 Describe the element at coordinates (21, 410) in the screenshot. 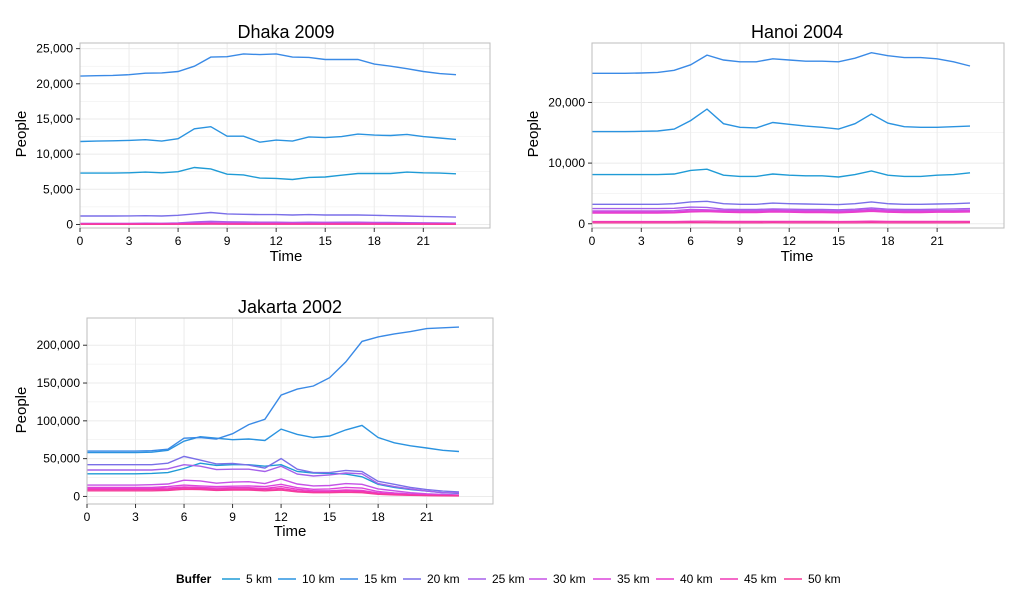

I see `y-axis-title-jakarta: People` at that location.